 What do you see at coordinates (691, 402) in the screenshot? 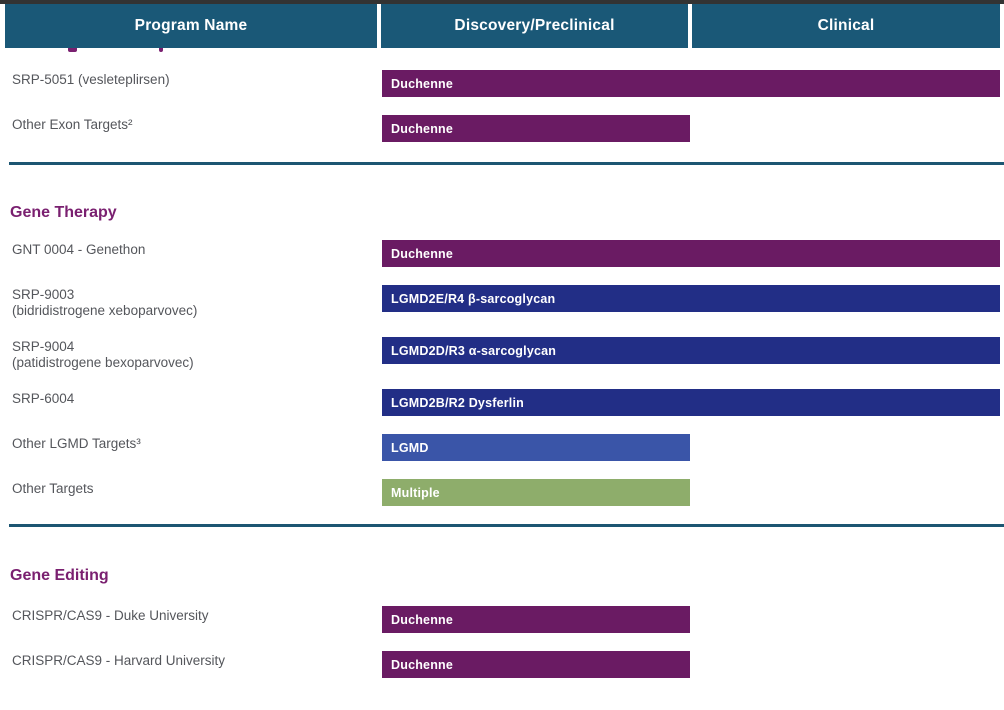
I see `stage-bar: LGMD2B/R2 Dysferlin` at bounding box center [691, 402].